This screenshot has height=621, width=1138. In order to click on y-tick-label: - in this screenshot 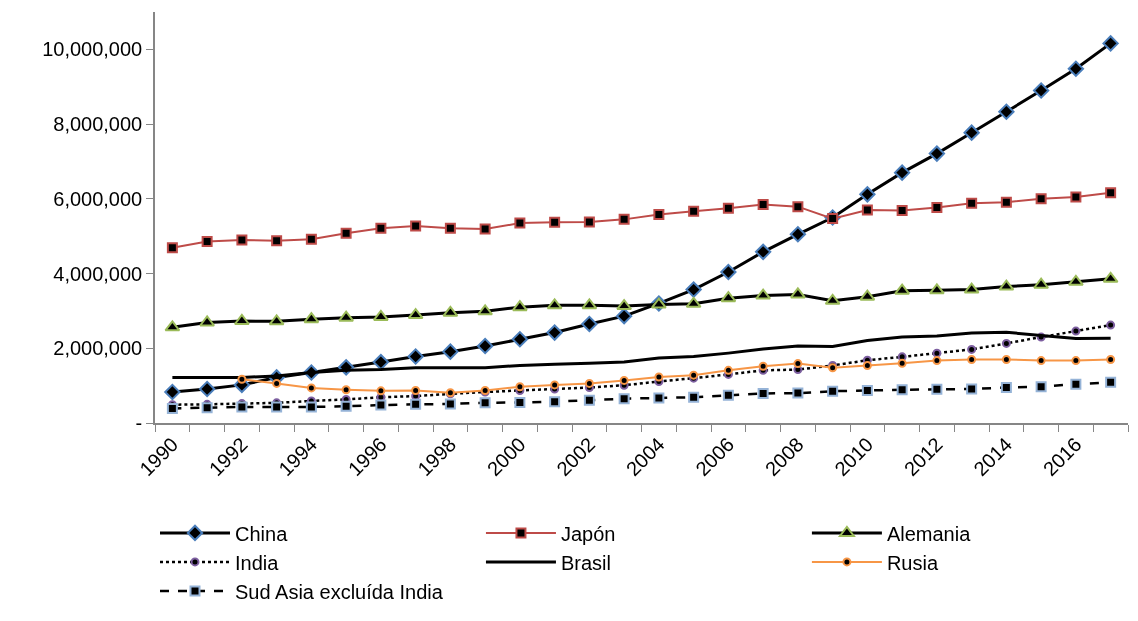, I will do `click(139, 423)`.